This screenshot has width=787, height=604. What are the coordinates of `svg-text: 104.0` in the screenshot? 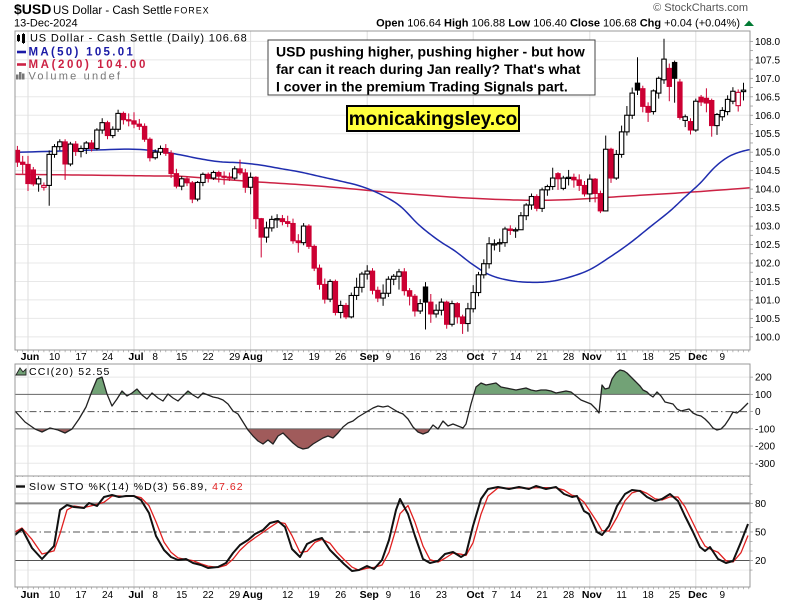 It's located at (767, 190).